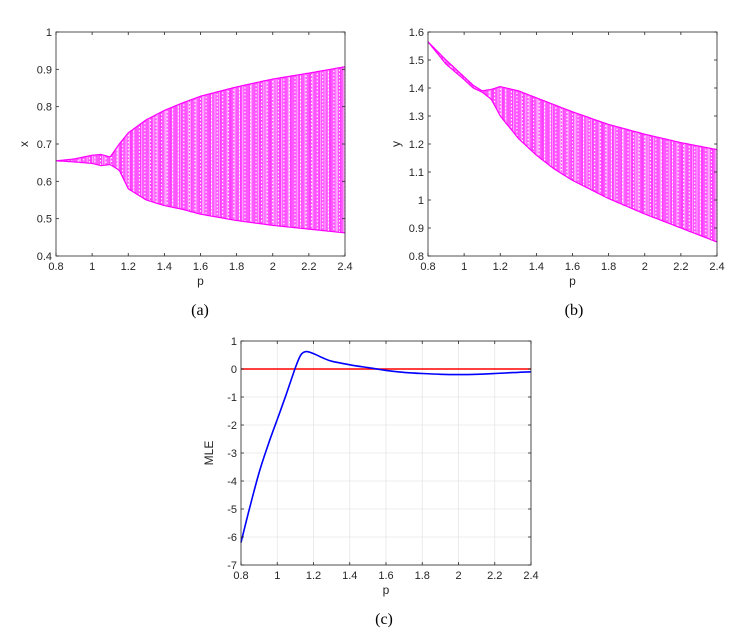 The height and width of the screenshot is (644, 748). I want to click on y-tick-label: 0, so click(234, 370).